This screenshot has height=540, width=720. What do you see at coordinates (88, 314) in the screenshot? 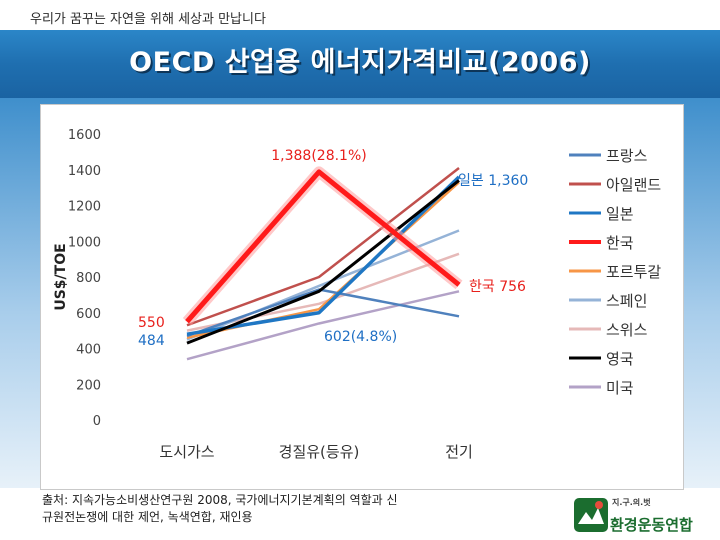
I see `y-tick-label: 600` at bounding box center [88, 314].